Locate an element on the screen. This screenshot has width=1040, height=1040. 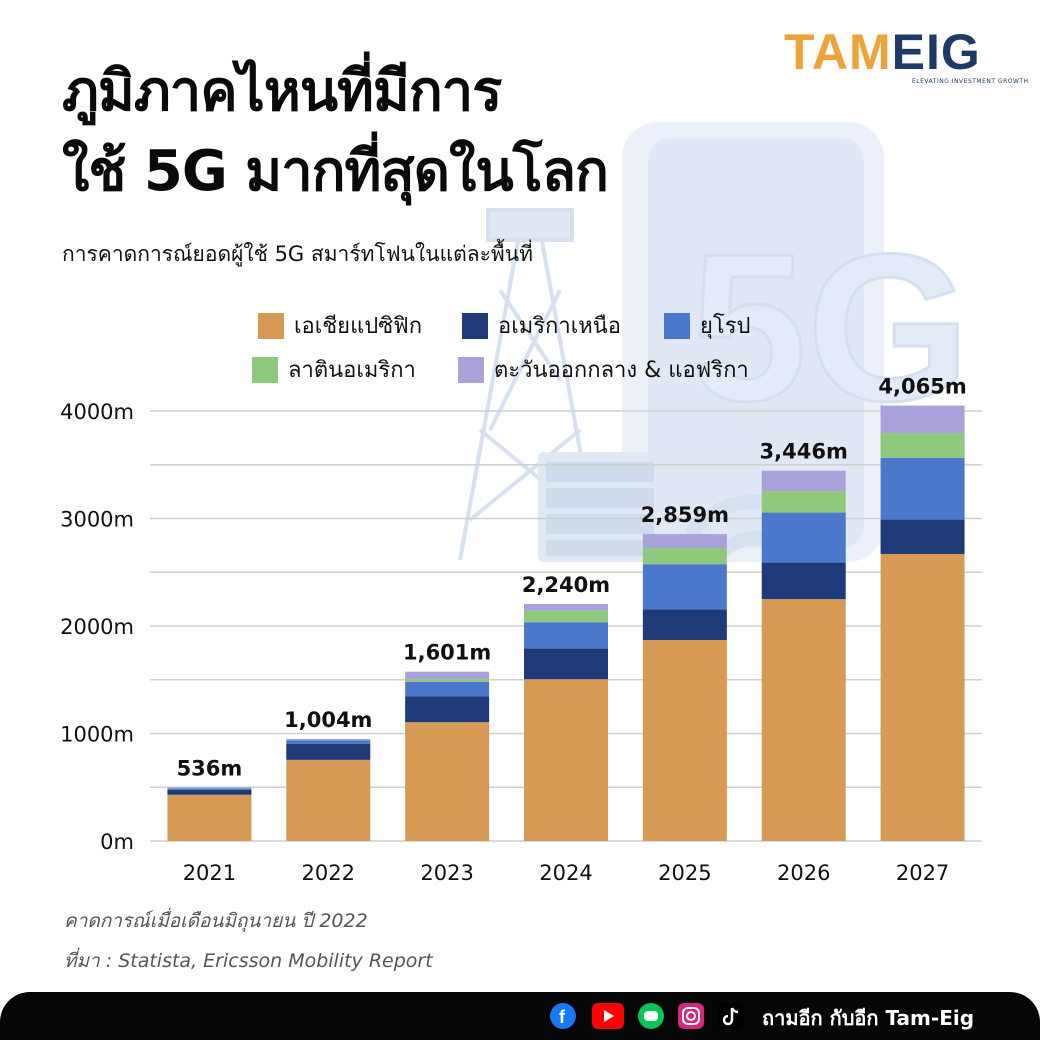
svg-text: f is located at coordinates (562, 1017).